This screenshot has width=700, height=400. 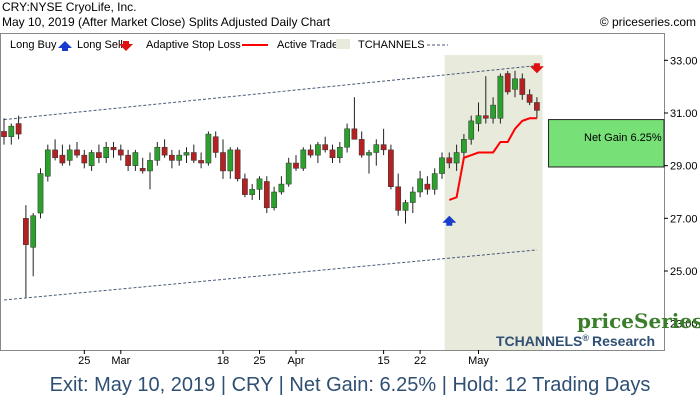 I want to click on legend-adaptive-stop: Adaptive Stop Loss, so click(x=193, y=45).